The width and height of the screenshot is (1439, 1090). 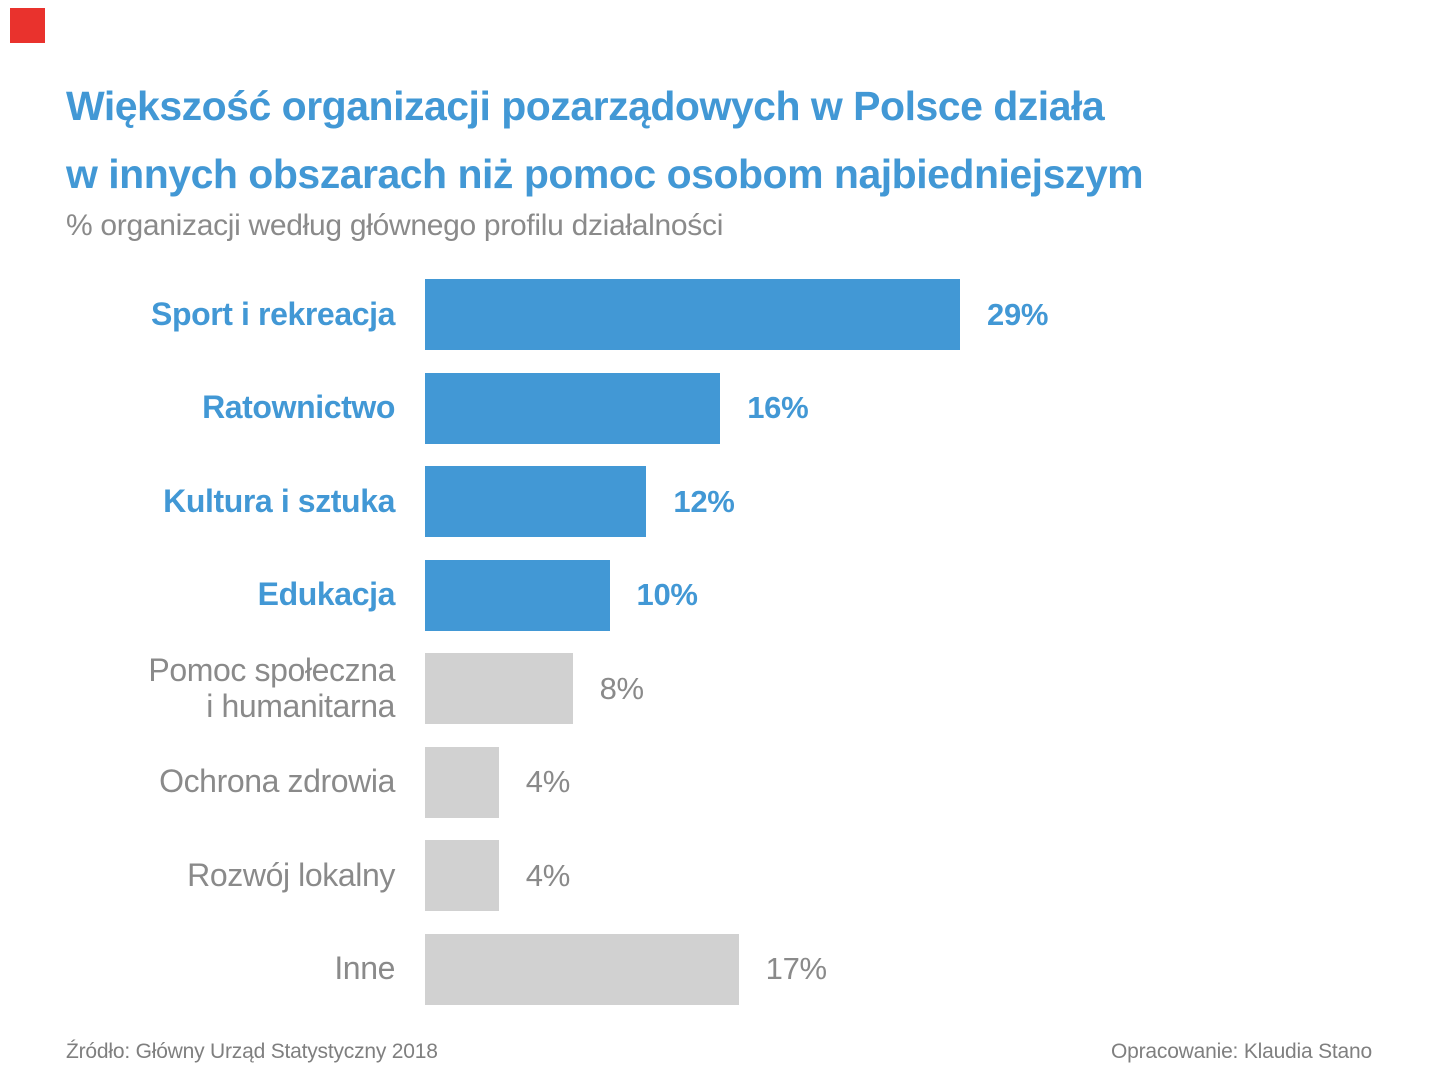 I want to click on bar-row: Edukacja 10%, so click(x=557, y=595).